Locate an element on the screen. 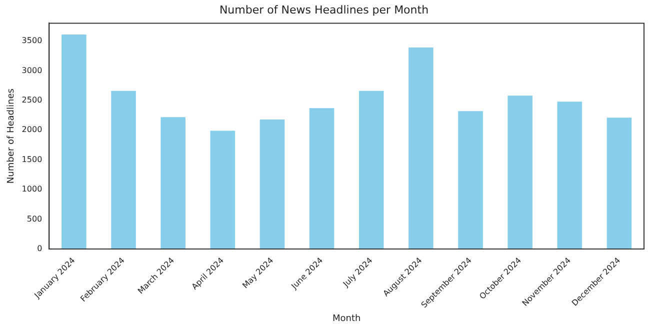 This screenshot has width=650, height=324. x-axis-title: Month is located at coordinates (346, 319).